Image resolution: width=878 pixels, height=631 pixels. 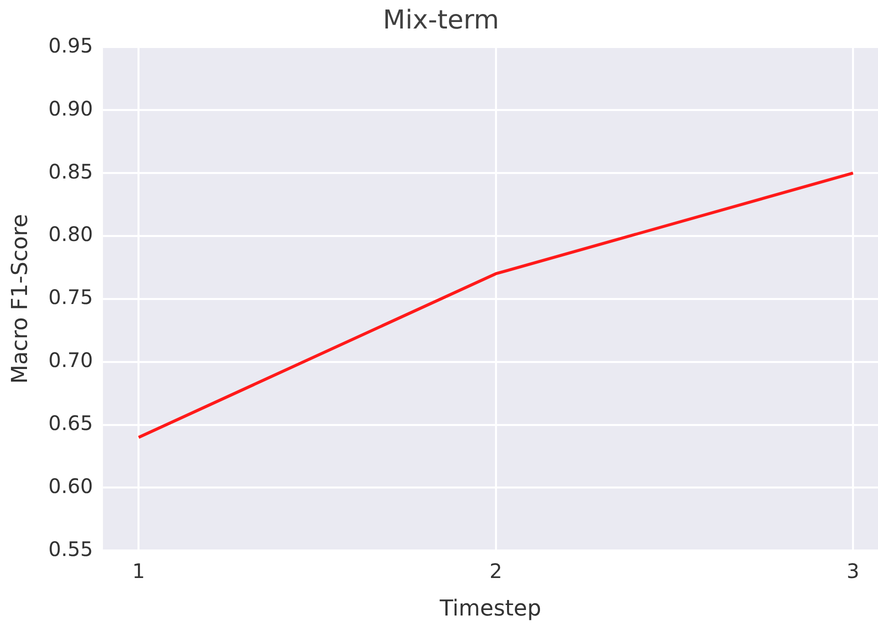 I want to click on y-tick-label: 0.95, so click(x=70, y=45).